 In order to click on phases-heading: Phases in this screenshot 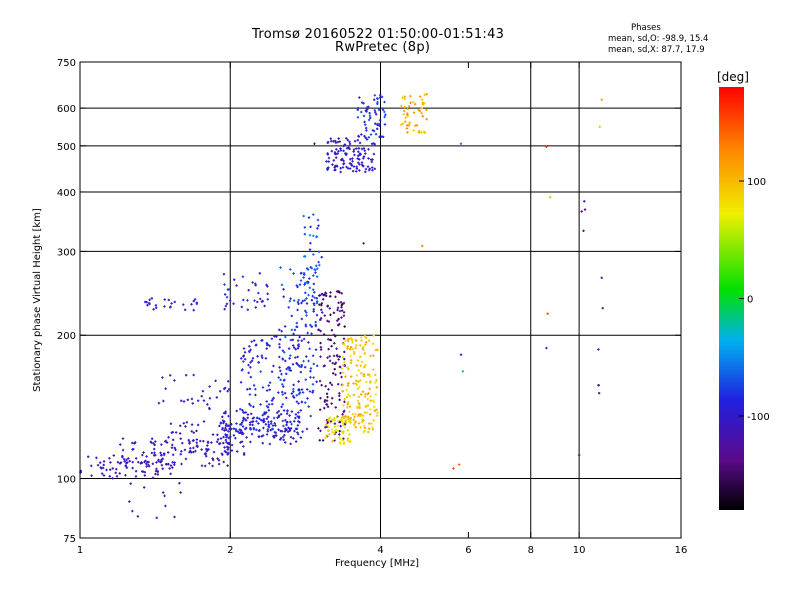, I will do `click(646, 28)`.